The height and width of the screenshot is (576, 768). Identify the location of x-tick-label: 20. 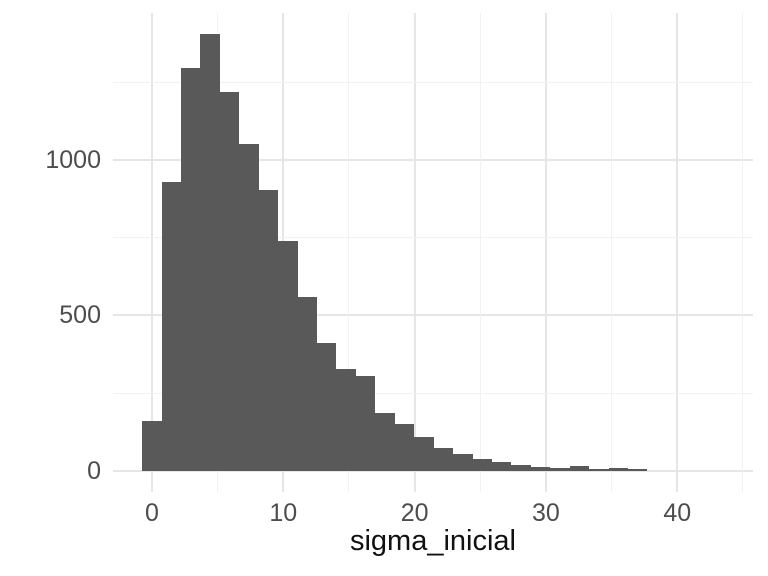
(414, 513).